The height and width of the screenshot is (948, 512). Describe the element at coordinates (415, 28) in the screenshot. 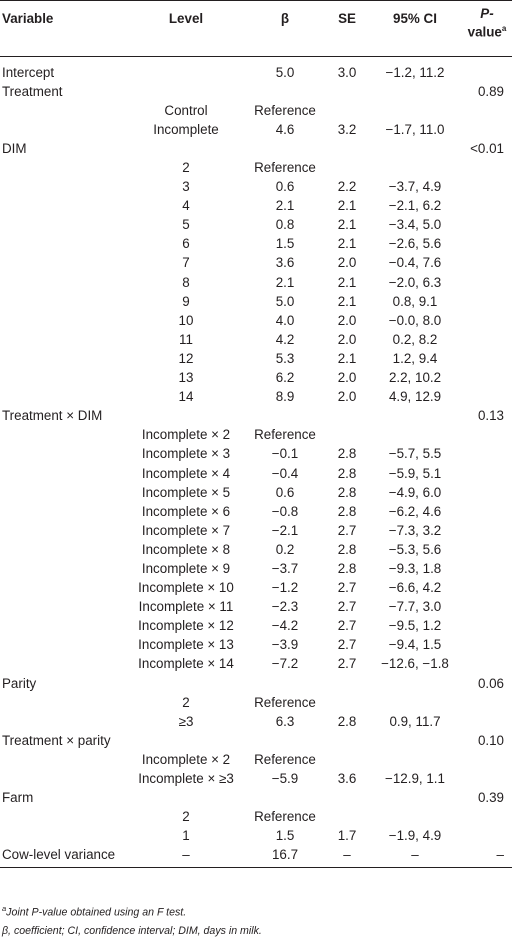

I see `header-ci: 95% CI` at that location.